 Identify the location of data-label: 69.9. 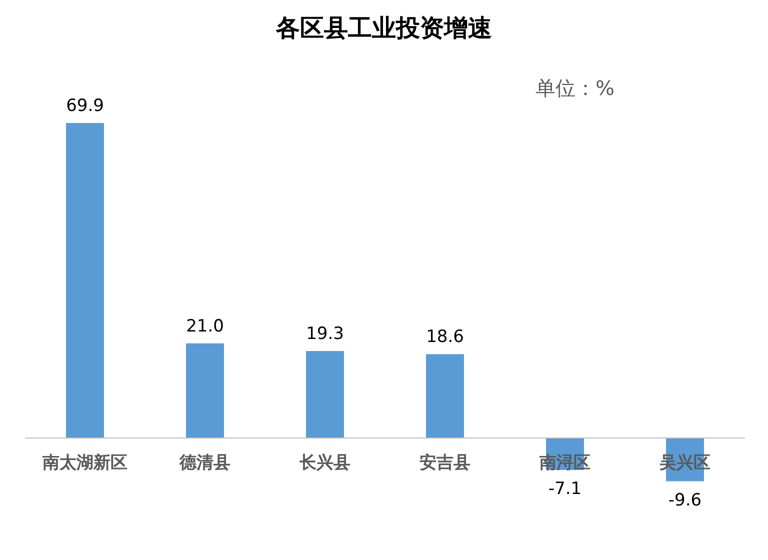
(85, 106).